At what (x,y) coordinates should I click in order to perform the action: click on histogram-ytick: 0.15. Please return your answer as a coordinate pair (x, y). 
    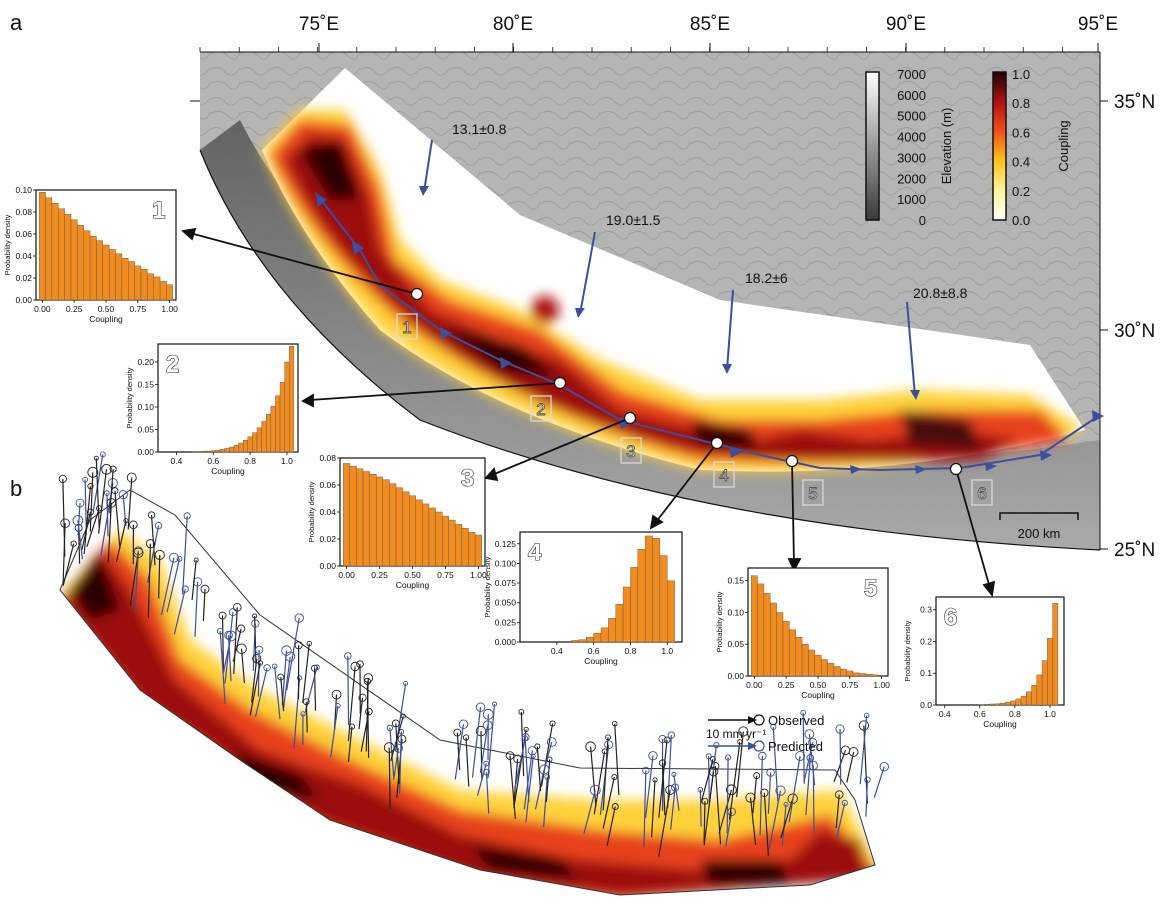
    Looking at the image, I should click on (735, 581).